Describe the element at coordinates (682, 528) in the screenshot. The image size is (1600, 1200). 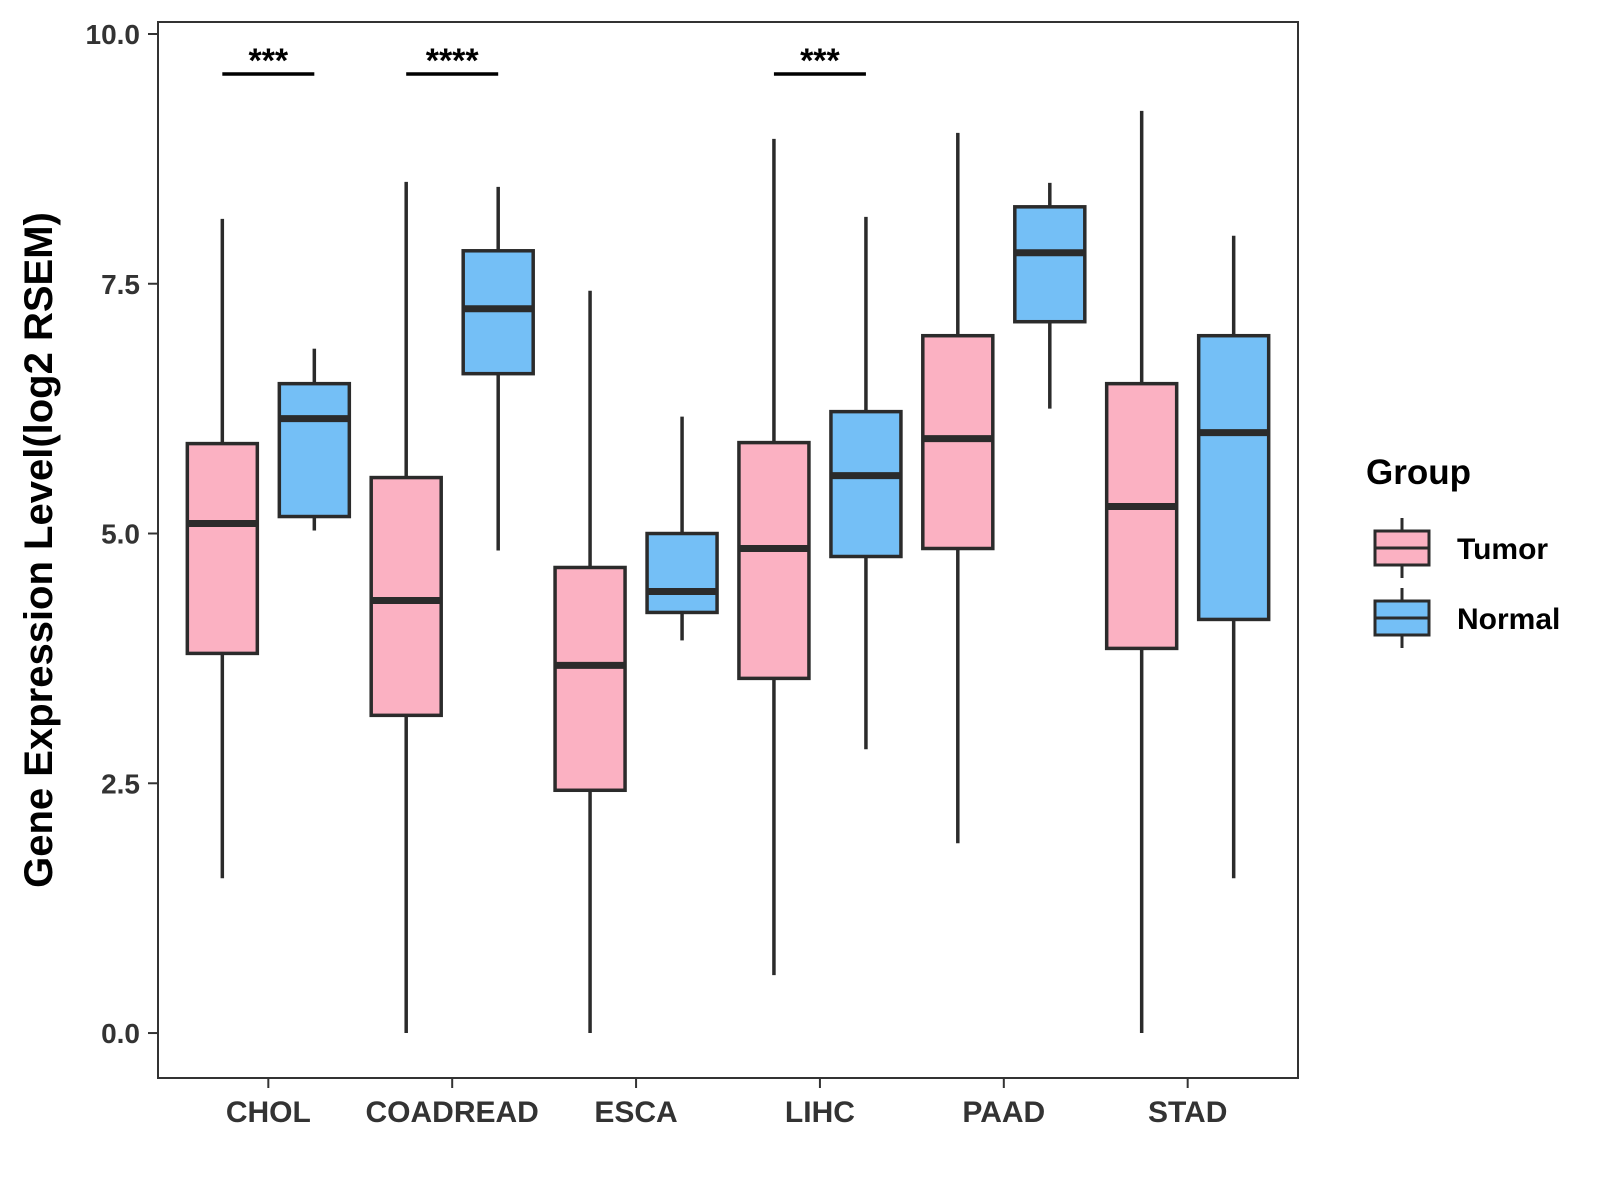
I see `box-normal-esca` at that location.